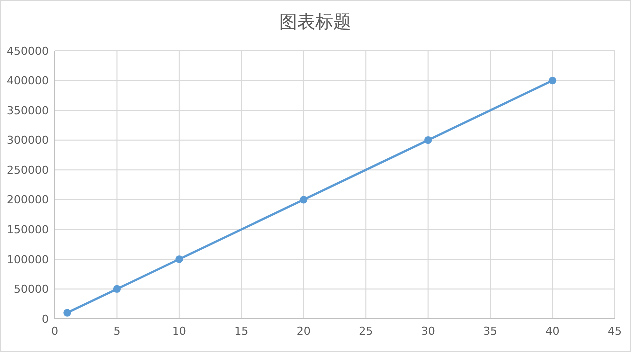 The height and width of the screenshot is (352, 631). I want to click on y-tick-label: 300000, so click(28, 141).